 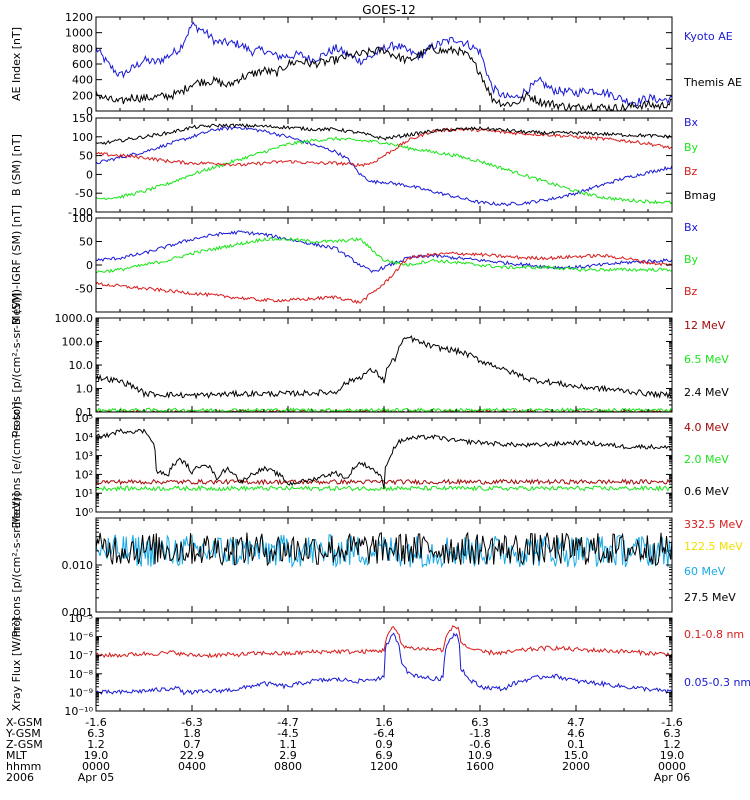 I want to click on y-axis-label: AE Index [nT], so click(x=16, y=64).